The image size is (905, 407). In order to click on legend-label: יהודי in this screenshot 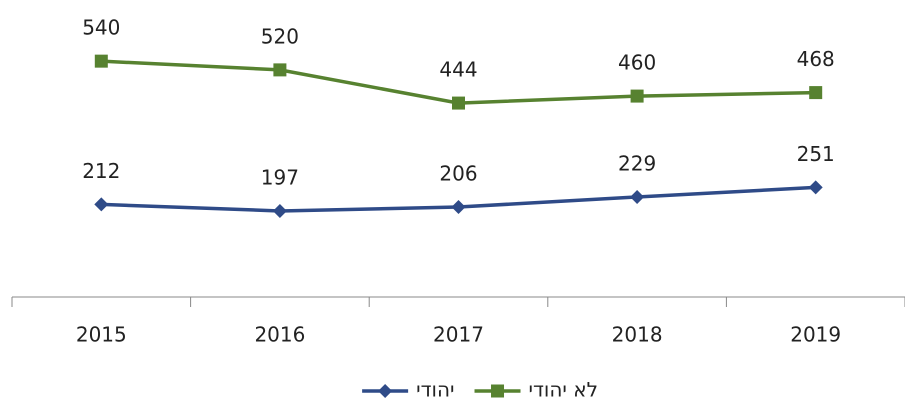, I will do `click(435, 390)`.